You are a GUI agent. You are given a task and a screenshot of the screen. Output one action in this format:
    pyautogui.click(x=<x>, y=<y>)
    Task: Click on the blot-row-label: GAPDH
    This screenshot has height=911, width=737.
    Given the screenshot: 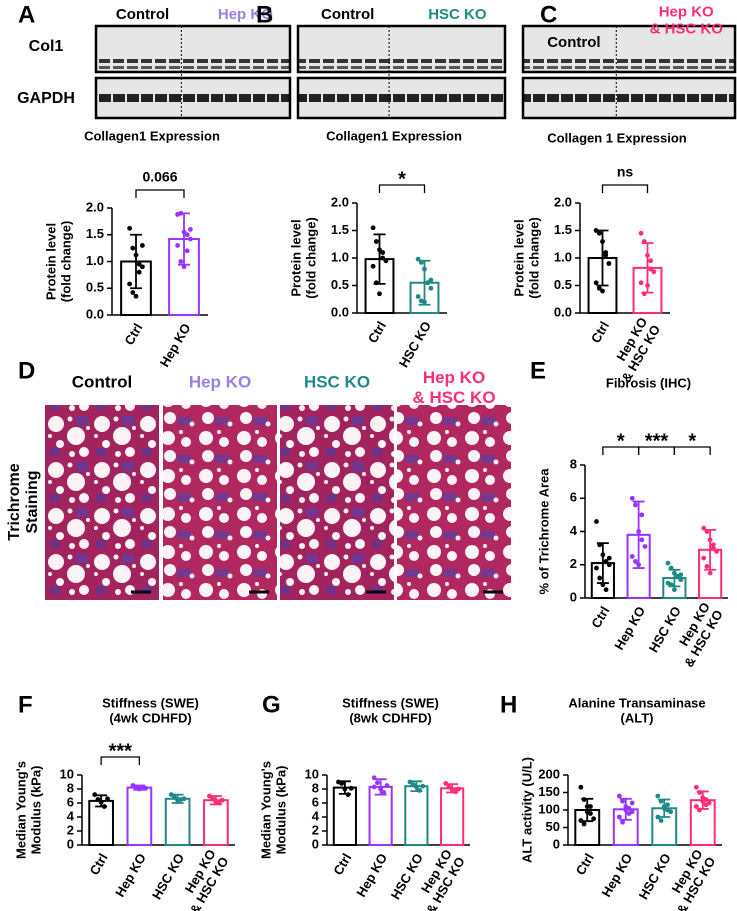 What is the action you would take?
    pyautogui.click(x=46, y=98)
    